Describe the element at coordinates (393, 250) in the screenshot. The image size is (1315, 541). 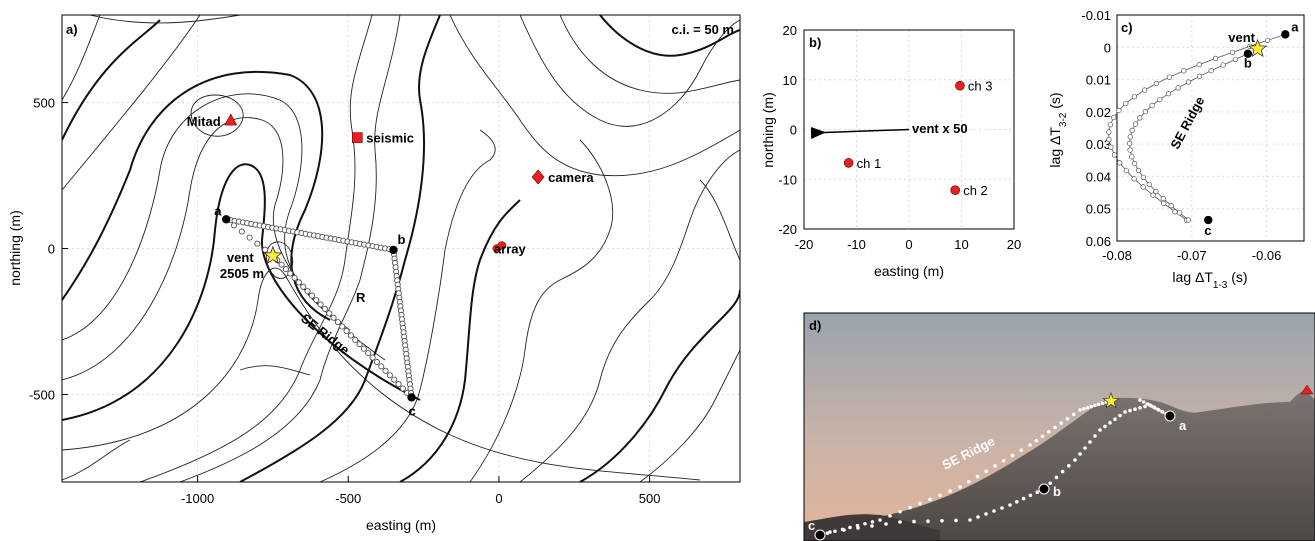
I see `track-point-b` at that location.